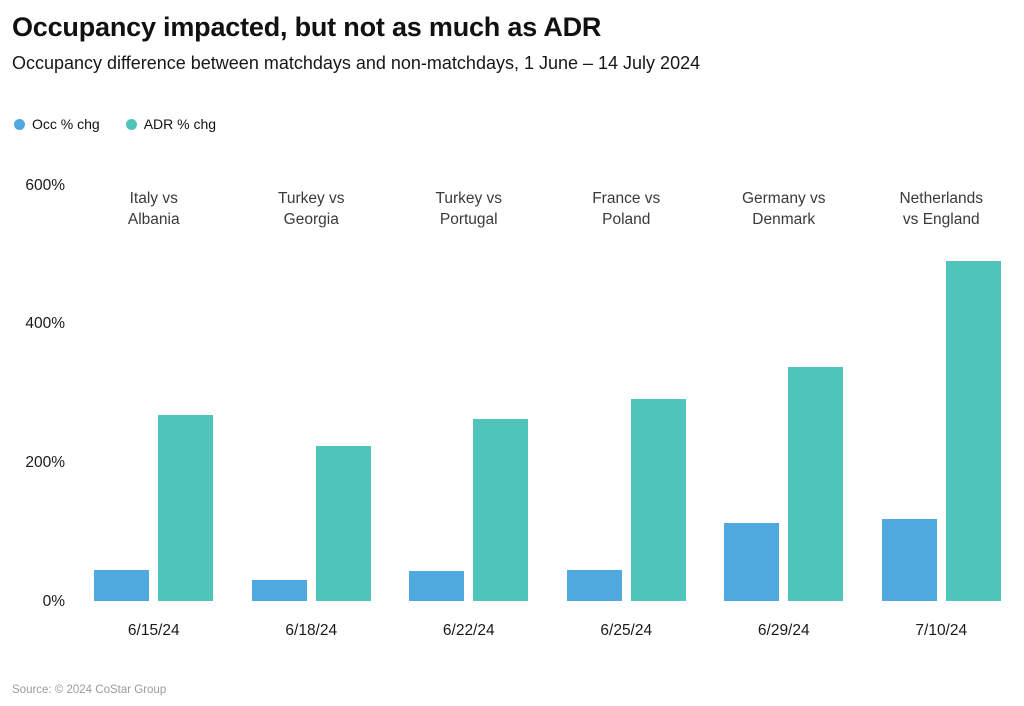 The image size is (1024, 706). Describe the element at coordinates (783, 209) in the screenshot. I see `matchup-label: Germany vs Denmark` at that location.